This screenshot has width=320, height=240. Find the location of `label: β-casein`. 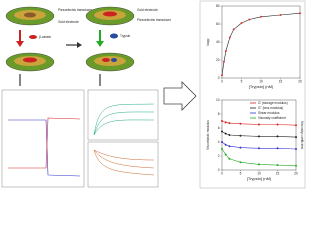

label: β-casein is located at coordinates (45, 37).